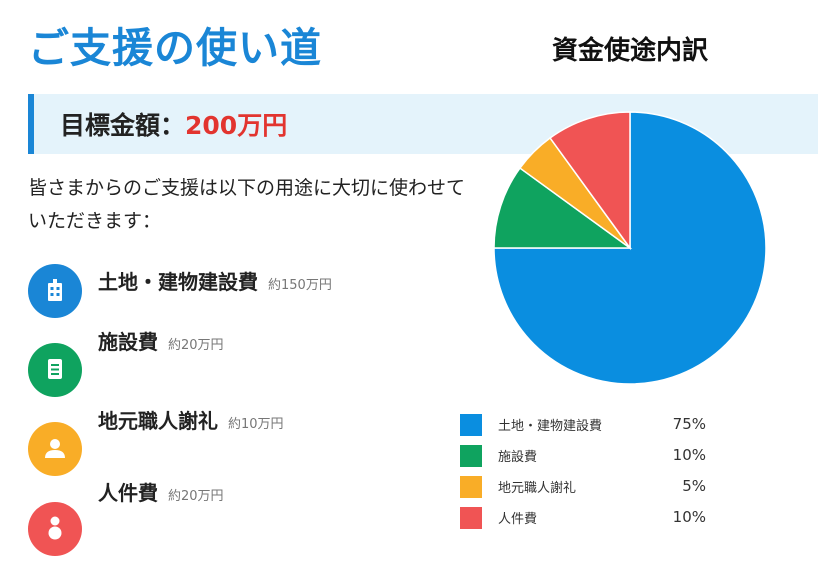 The height and width of the screenshot is (566, 825). What do you see at coordinates (175, 48) in the screenshot?
I see `page-title: ご支援の使い道` at bounding box center [175, 48].